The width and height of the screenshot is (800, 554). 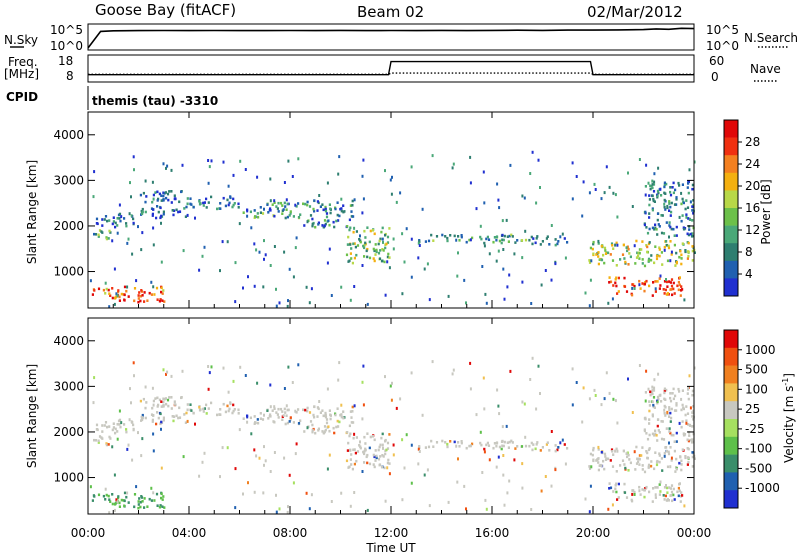 I want to click on y-tick-label: 1000, so click(x=68, y=478).